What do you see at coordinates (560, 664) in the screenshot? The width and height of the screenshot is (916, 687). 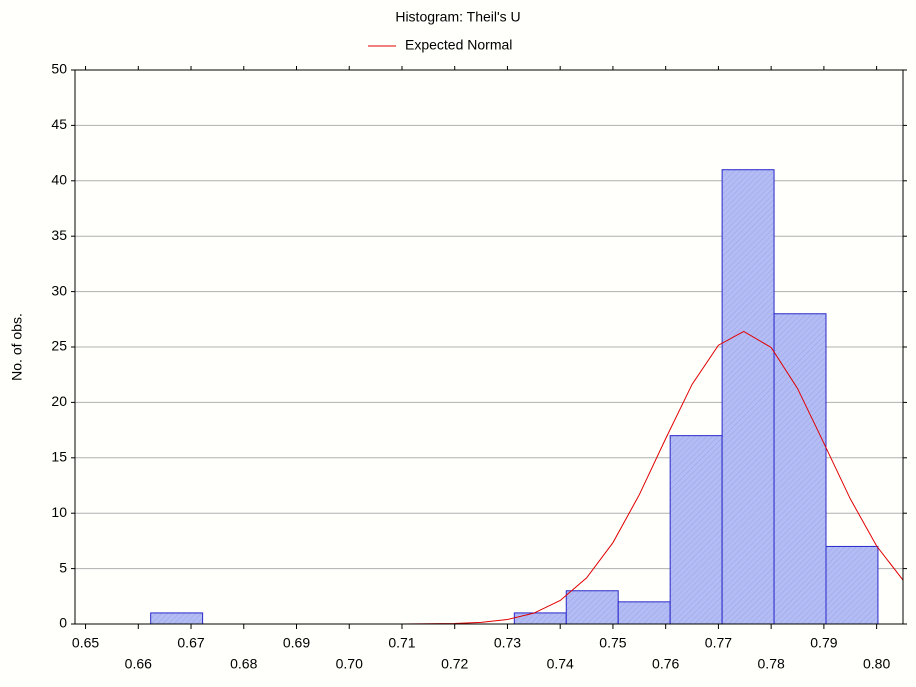 I see `x-tick-label: 0.74` at bounding box center [560, 664].